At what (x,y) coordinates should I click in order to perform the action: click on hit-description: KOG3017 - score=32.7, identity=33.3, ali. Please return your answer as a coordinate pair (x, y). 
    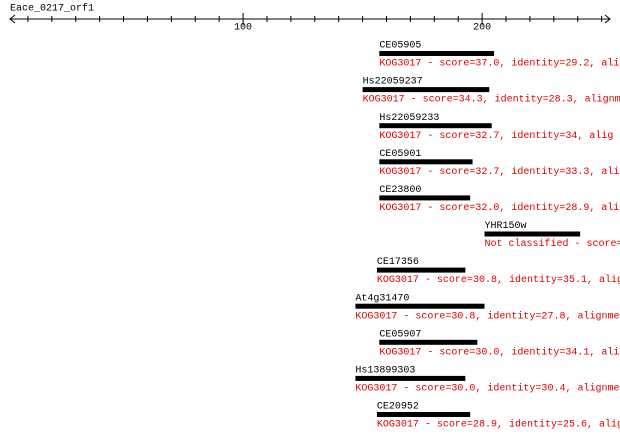
    Looking at the image, I should click on (499, 172).